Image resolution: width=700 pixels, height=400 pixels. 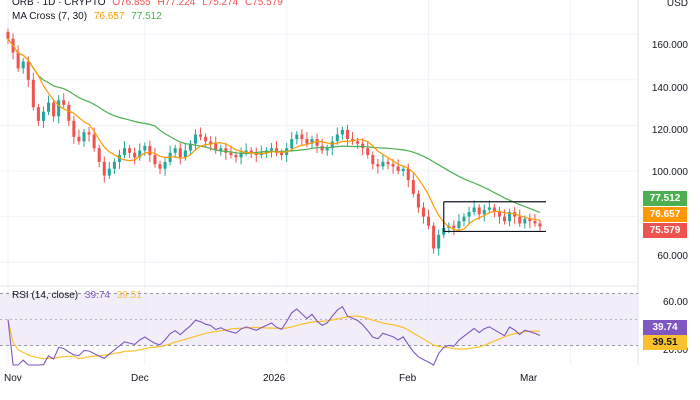 I want to click on ma-legend: MA Cross (7, 30) 76.657 77.512, so click(x=89, y=16).